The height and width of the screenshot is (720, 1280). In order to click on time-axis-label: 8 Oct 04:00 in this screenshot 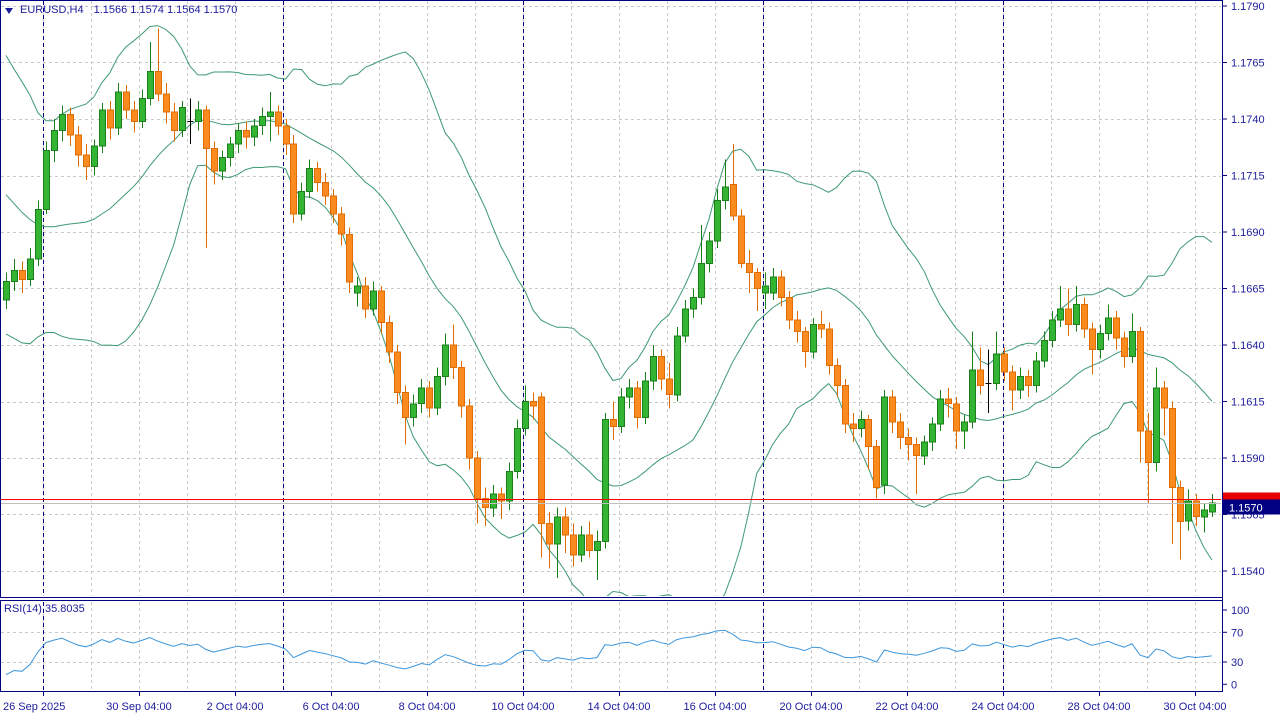, I will do `click(427, 707)`.